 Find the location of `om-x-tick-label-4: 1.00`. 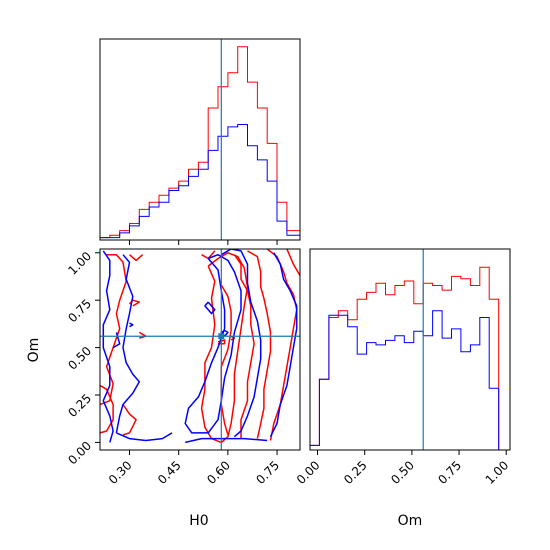

om-x-tick-label-4: 1.00 is located at coordinates (497, 472).